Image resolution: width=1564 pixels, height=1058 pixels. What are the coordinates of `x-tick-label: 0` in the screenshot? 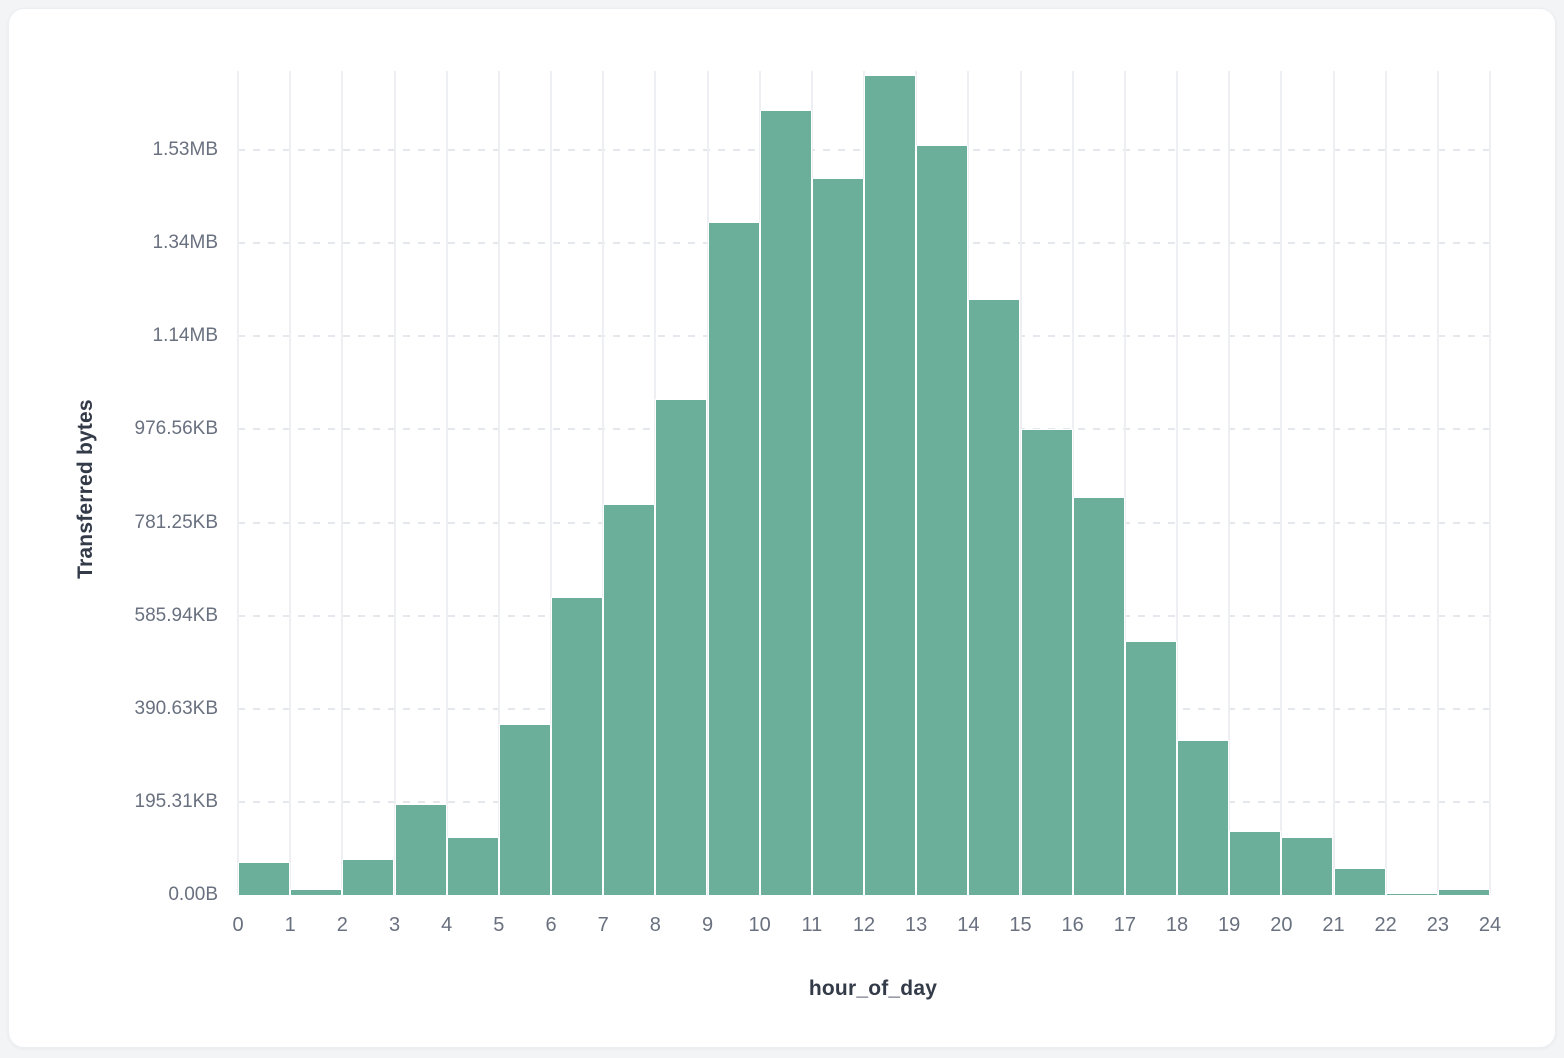 It's located at (238, 925).